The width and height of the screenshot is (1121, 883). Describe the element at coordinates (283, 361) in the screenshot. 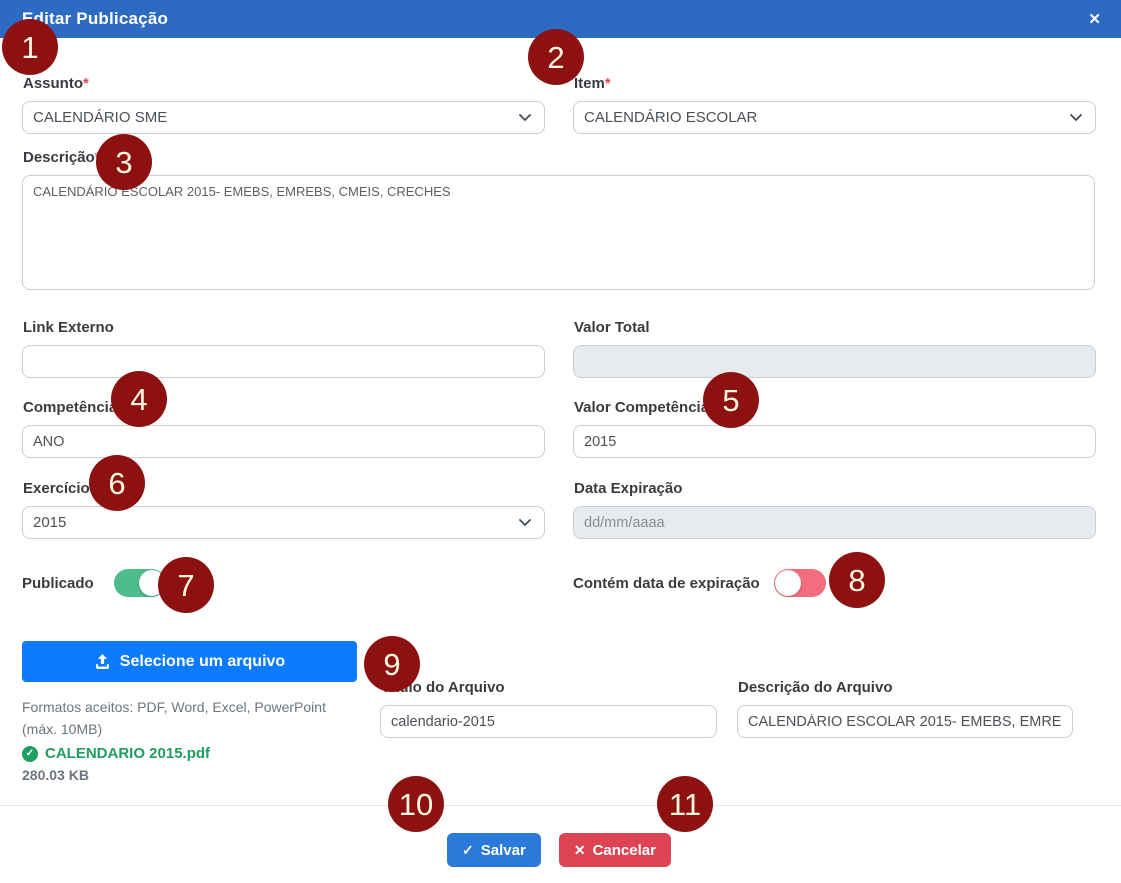

I see `link-externo-input` at that location.